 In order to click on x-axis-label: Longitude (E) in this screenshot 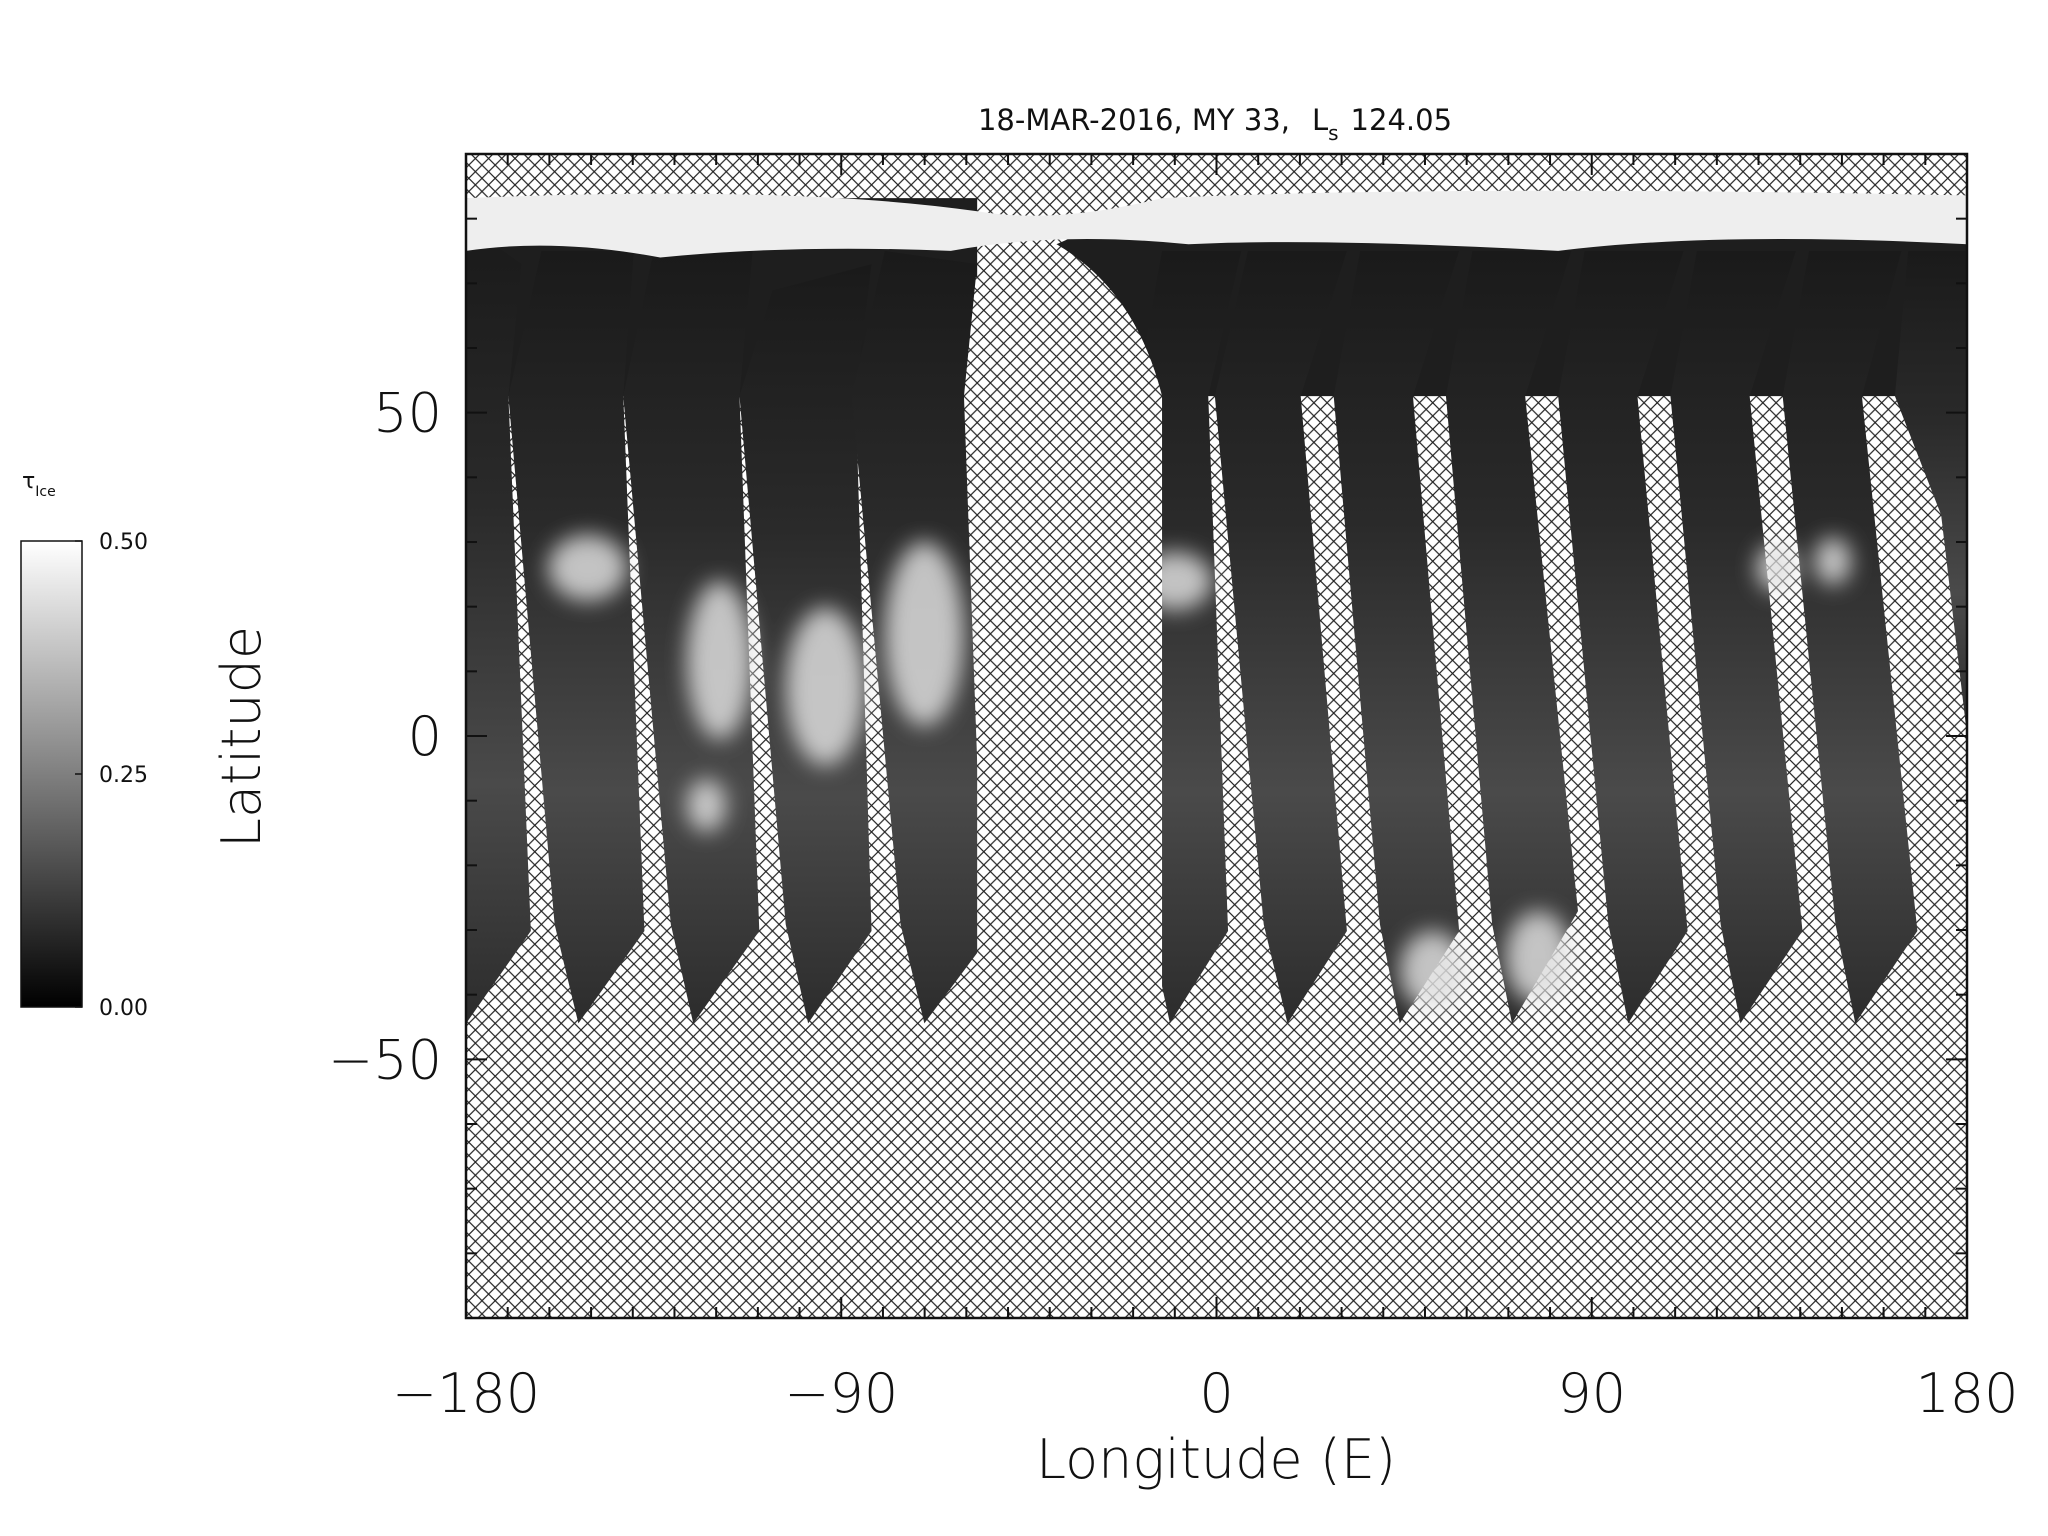, I will do `click(1216, 1459)`.